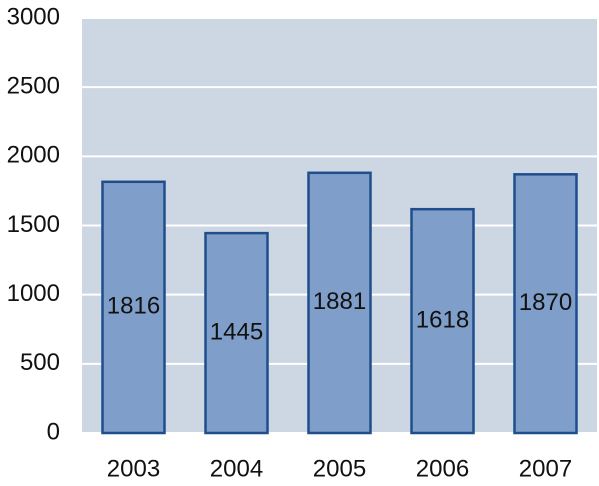  I want to click on data-label: 1870, so click(545, 302).